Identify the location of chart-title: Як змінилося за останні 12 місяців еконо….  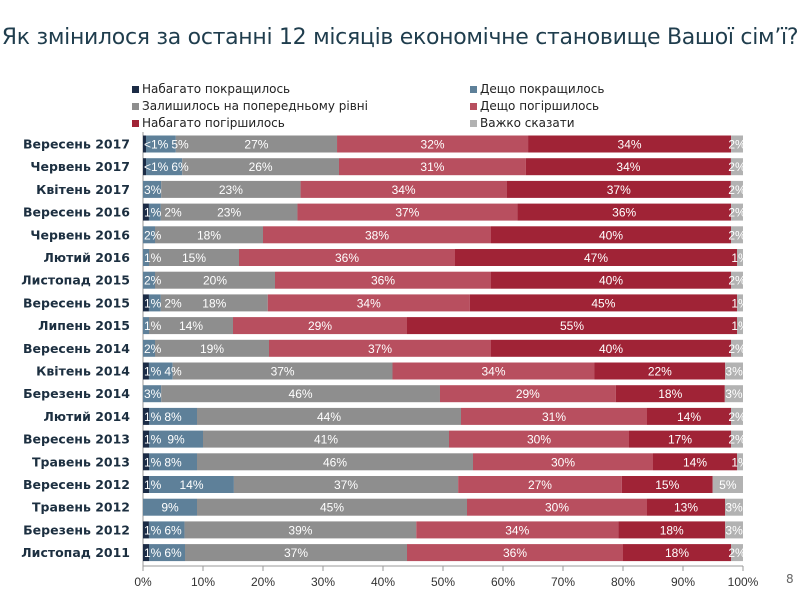
(400, 37).